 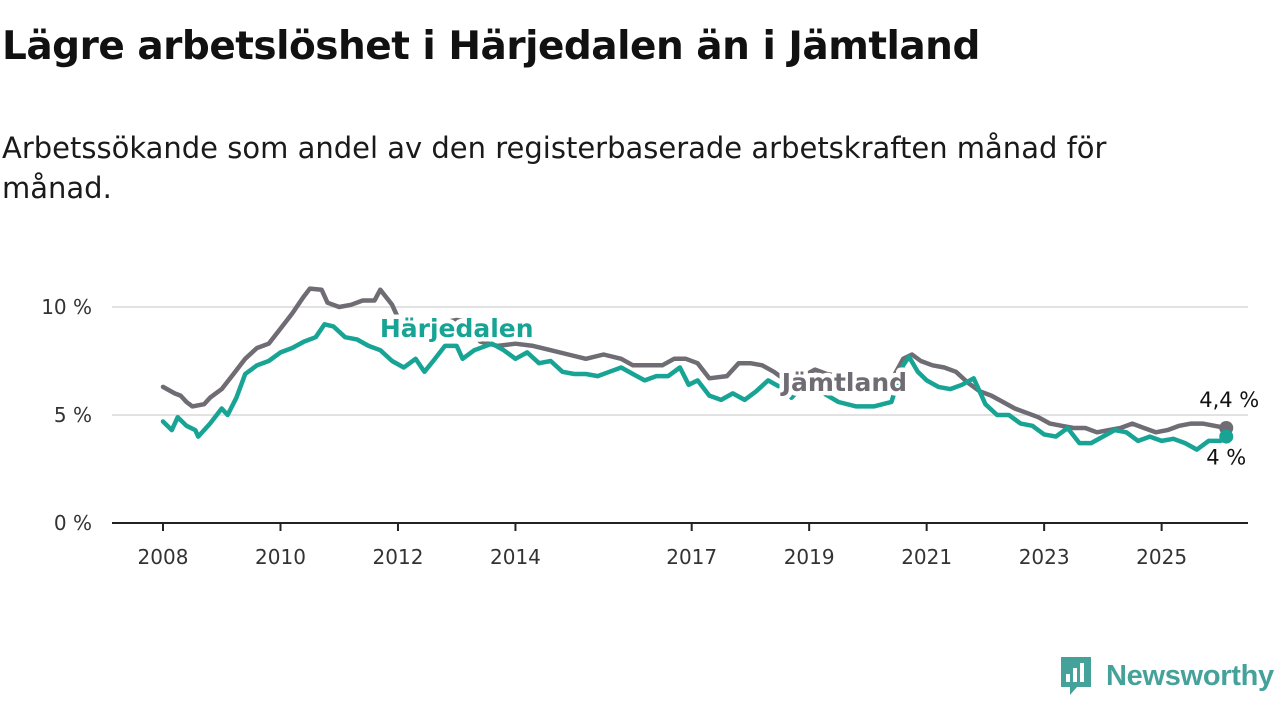 I want to click on x-tick-label: 2014, so click(x=515, y=557).